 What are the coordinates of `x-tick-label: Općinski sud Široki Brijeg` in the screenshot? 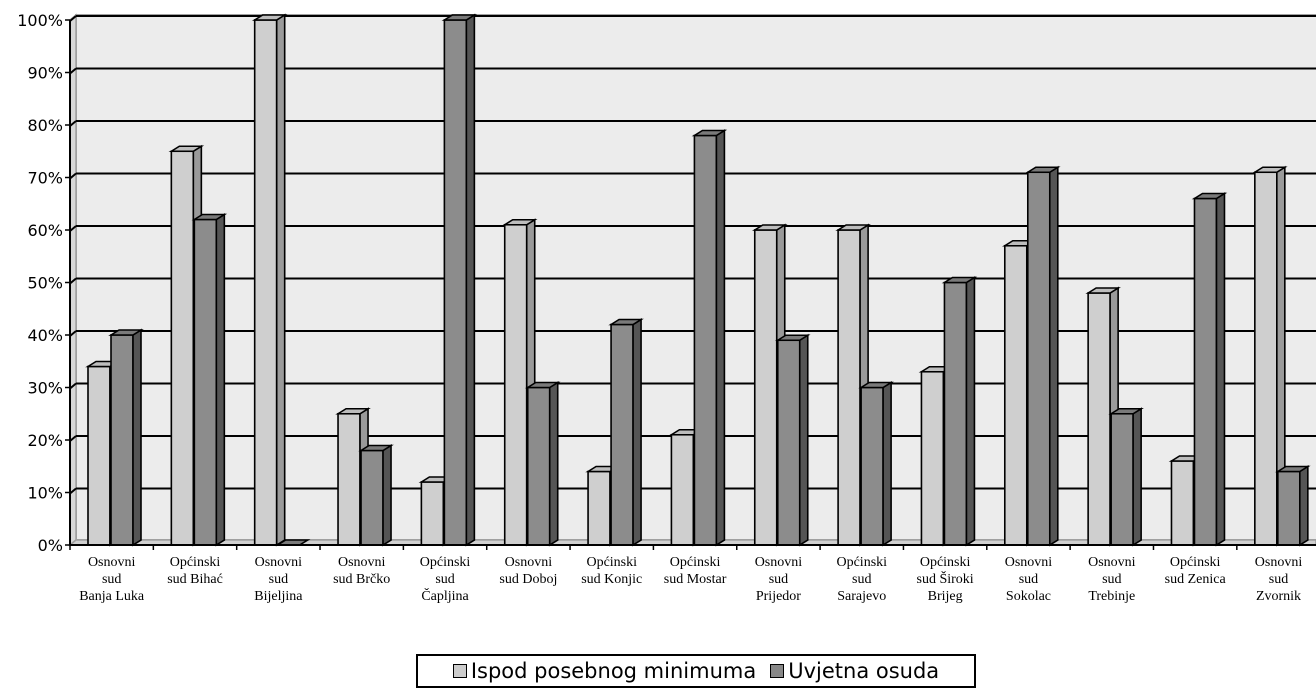 It's located at (945, 579).